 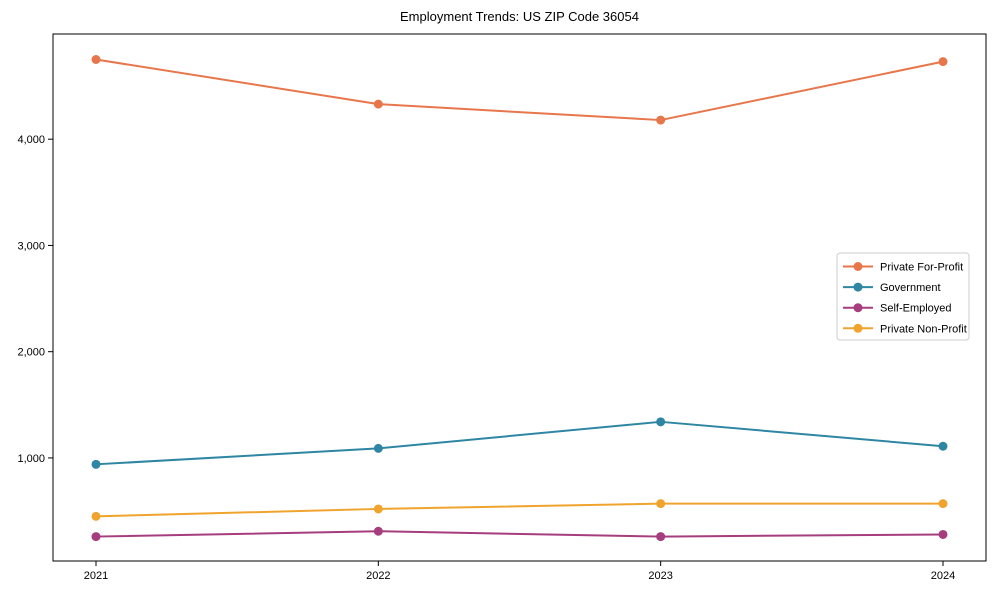 I want to click on legend-label: Government, so click(x=910, y=288).